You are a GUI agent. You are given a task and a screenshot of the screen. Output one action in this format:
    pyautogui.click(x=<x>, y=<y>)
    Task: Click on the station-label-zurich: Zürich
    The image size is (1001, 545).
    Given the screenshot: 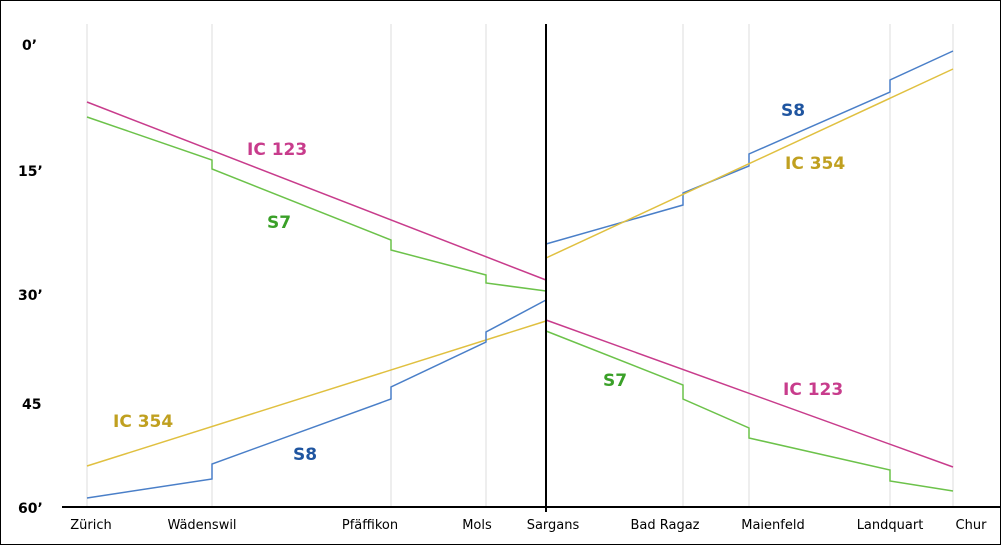 What is the action you would take?
    pyautogui.click(x=91, y=525)
    